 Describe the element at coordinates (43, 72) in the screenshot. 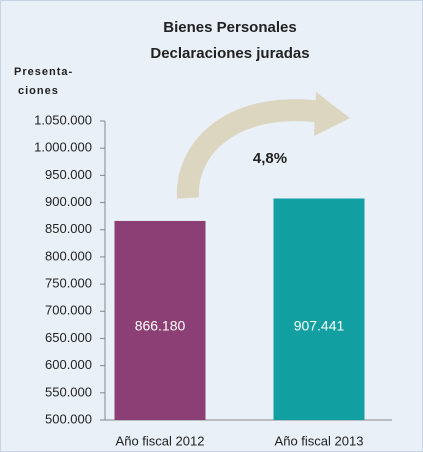

I see `y-axis-label: Presenta-` at that location.